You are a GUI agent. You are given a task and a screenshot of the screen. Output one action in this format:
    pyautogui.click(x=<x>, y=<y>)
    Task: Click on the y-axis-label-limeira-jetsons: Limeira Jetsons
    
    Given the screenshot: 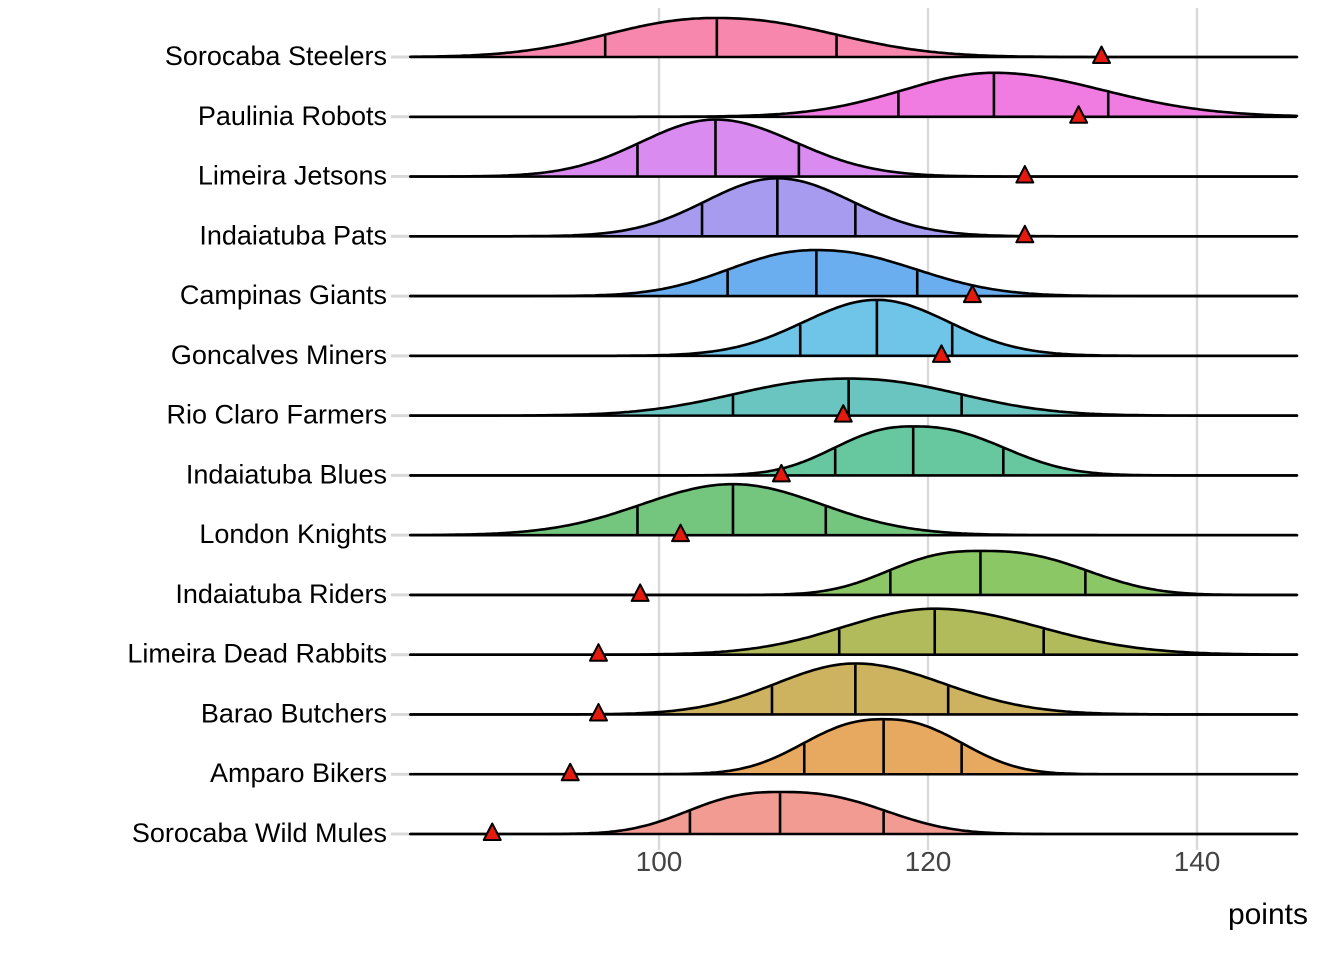 What is the action you would take?
    pyautogui.click(x=292, y=176)
    